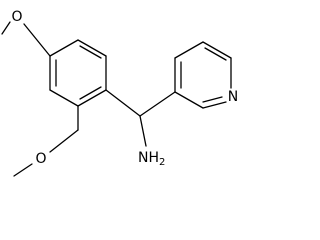  What do you see at coordinates (148, 158) in the screenshot?
I see `atom-label: NH` at bounding box center [148, 158].